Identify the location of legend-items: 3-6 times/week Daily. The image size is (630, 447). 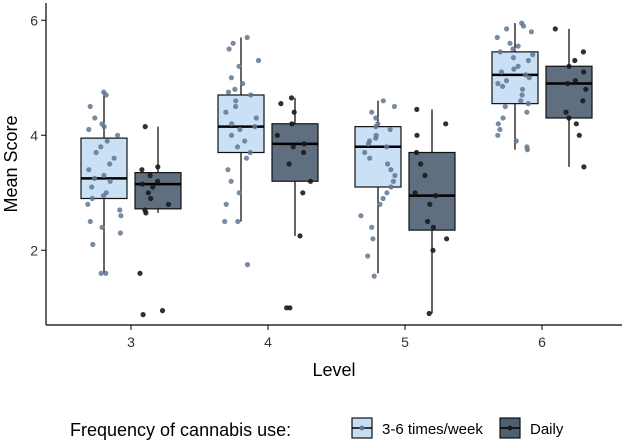
(457, 428).